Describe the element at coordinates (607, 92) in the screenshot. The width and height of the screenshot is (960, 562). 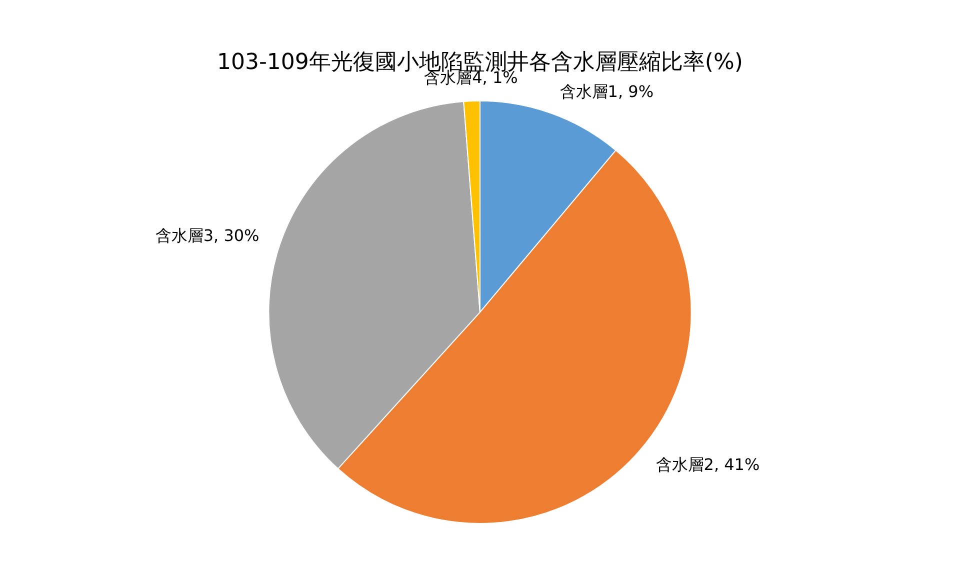
I see `slice-label: 含水層1, 9%` at that location.